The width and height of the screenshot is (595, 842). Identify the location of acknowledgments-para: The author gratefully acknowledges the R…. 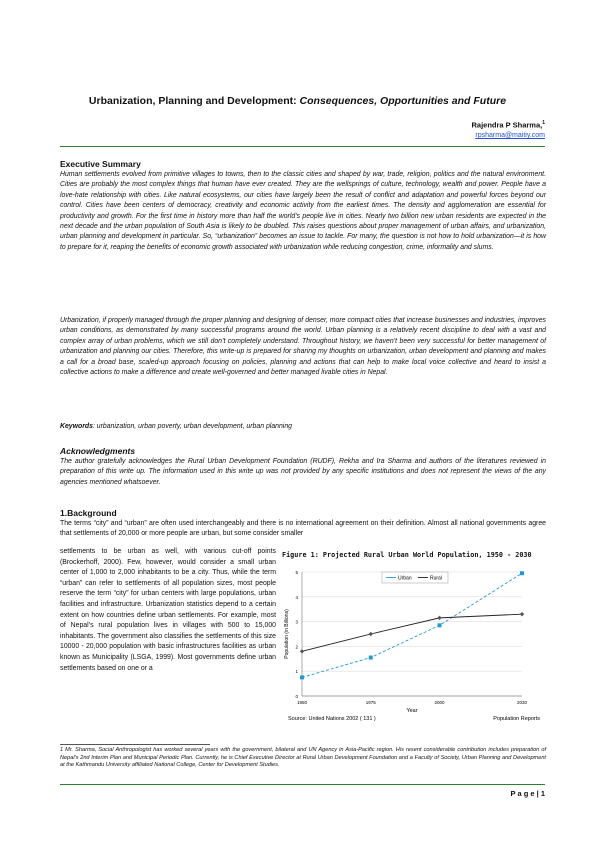
(303, 472).